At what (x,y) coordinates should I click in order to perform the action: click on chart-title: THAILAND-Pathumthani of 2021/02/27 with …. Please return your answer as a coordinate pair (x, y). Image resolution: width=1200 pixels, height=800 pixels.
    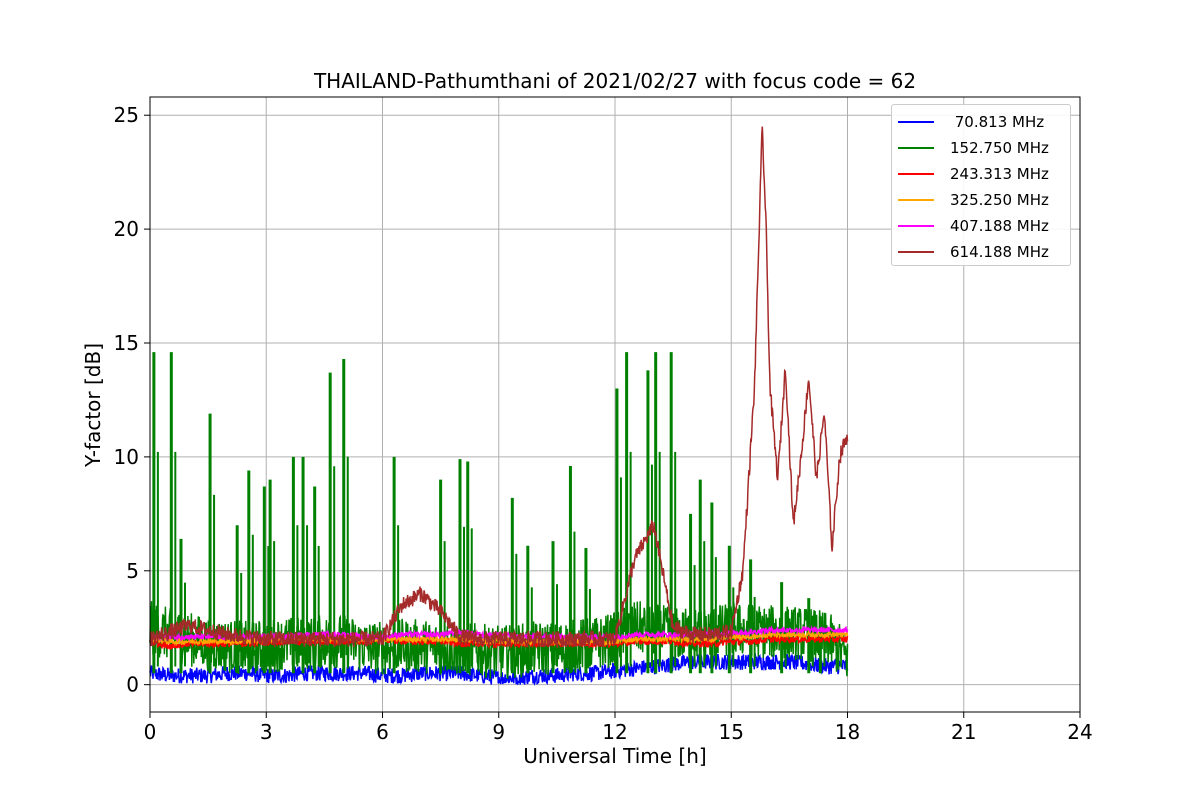
    Looking at the image, I should click on (614, 81).